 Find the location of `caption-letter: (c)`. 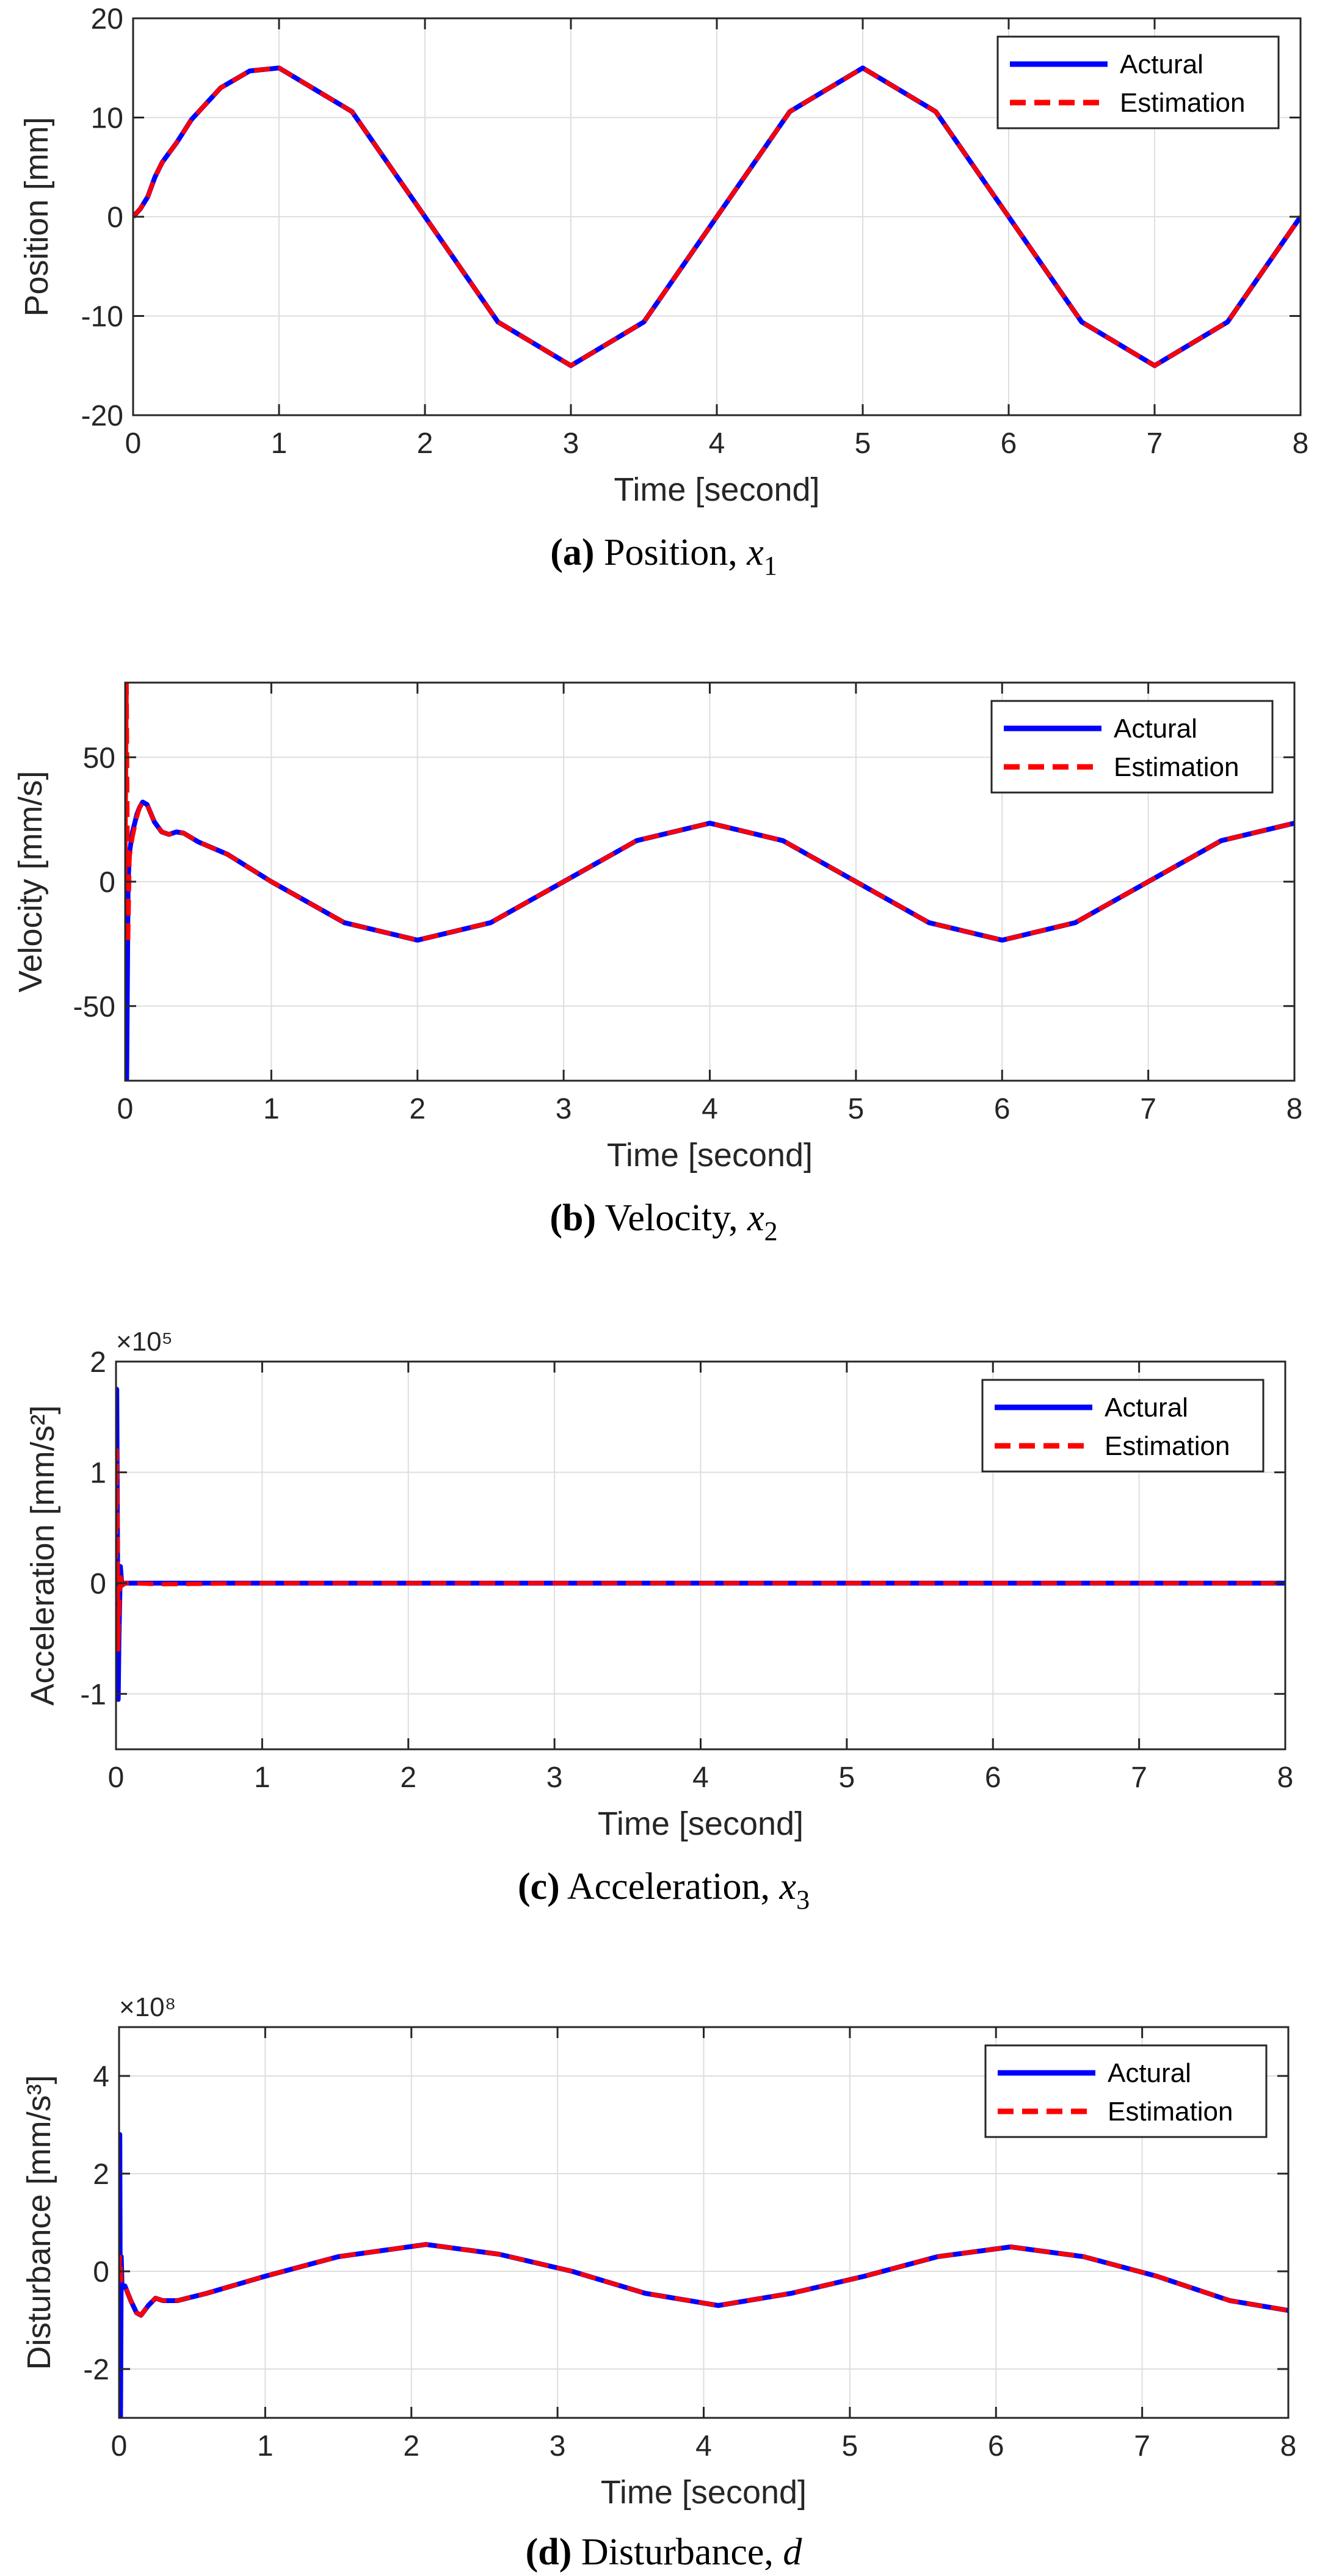

caption-letter: (c) is located at coordinates (539, 1886).